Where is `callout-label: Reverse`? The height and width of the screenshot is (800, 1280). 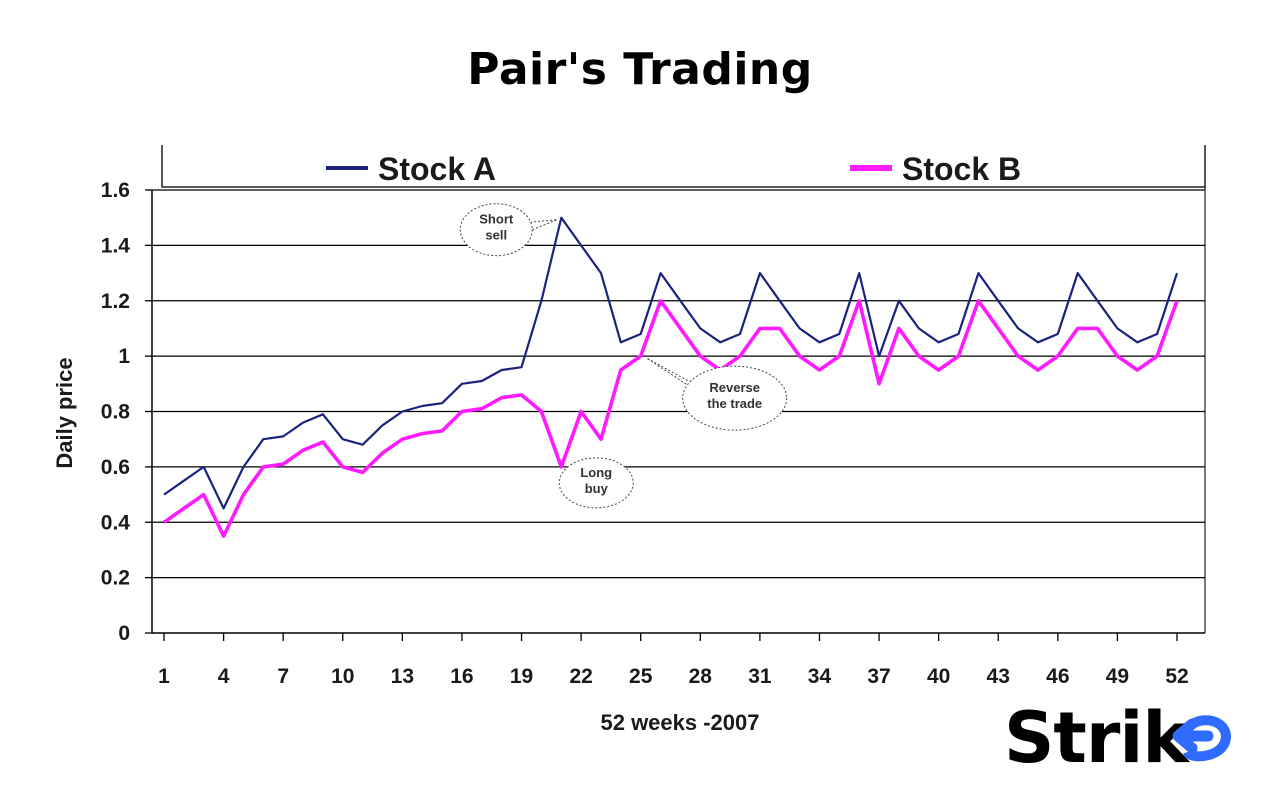 callout-label: Reverse is located at coordinates (734, 387).